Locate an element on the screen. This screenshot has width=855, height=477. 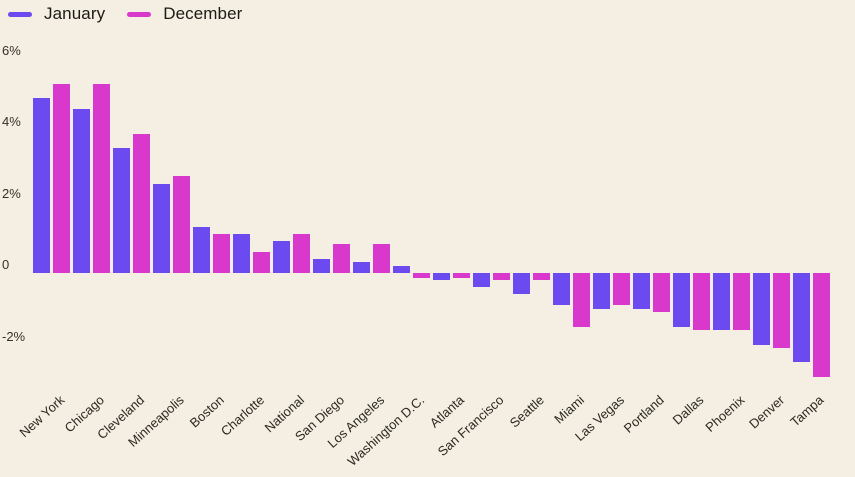
x-axis-label: New York is located at coordinates (41, 416).